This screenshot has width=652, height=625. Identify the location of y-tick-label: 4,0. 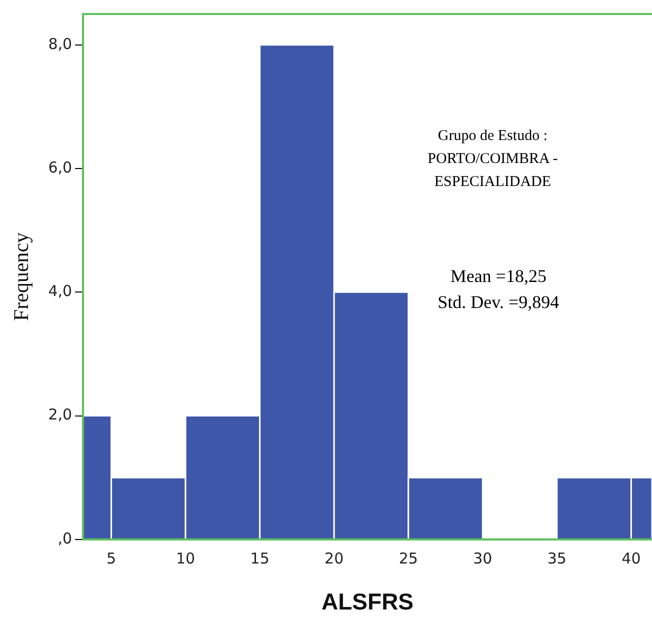
(60, 291).